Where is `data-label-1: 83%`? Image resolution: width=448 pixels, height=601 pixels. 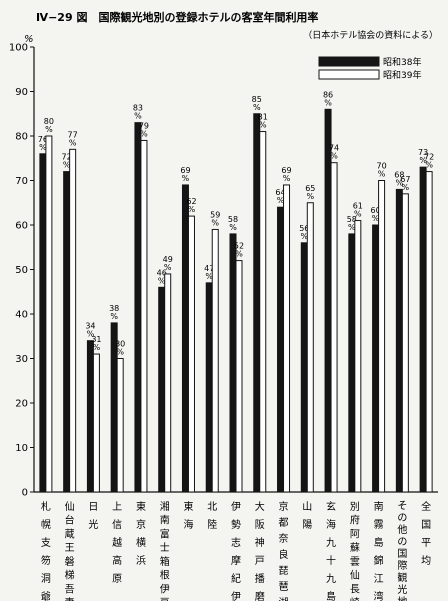
data-label-1: 83% is located at coordinates (138, 112).